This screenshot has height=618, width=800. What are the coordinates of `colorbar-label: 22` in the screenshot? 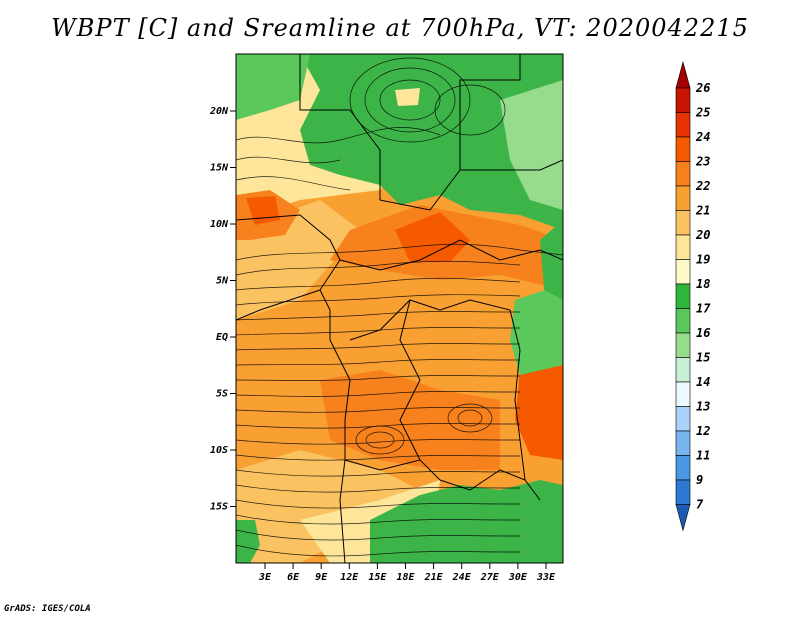 It's located at (702, 186).